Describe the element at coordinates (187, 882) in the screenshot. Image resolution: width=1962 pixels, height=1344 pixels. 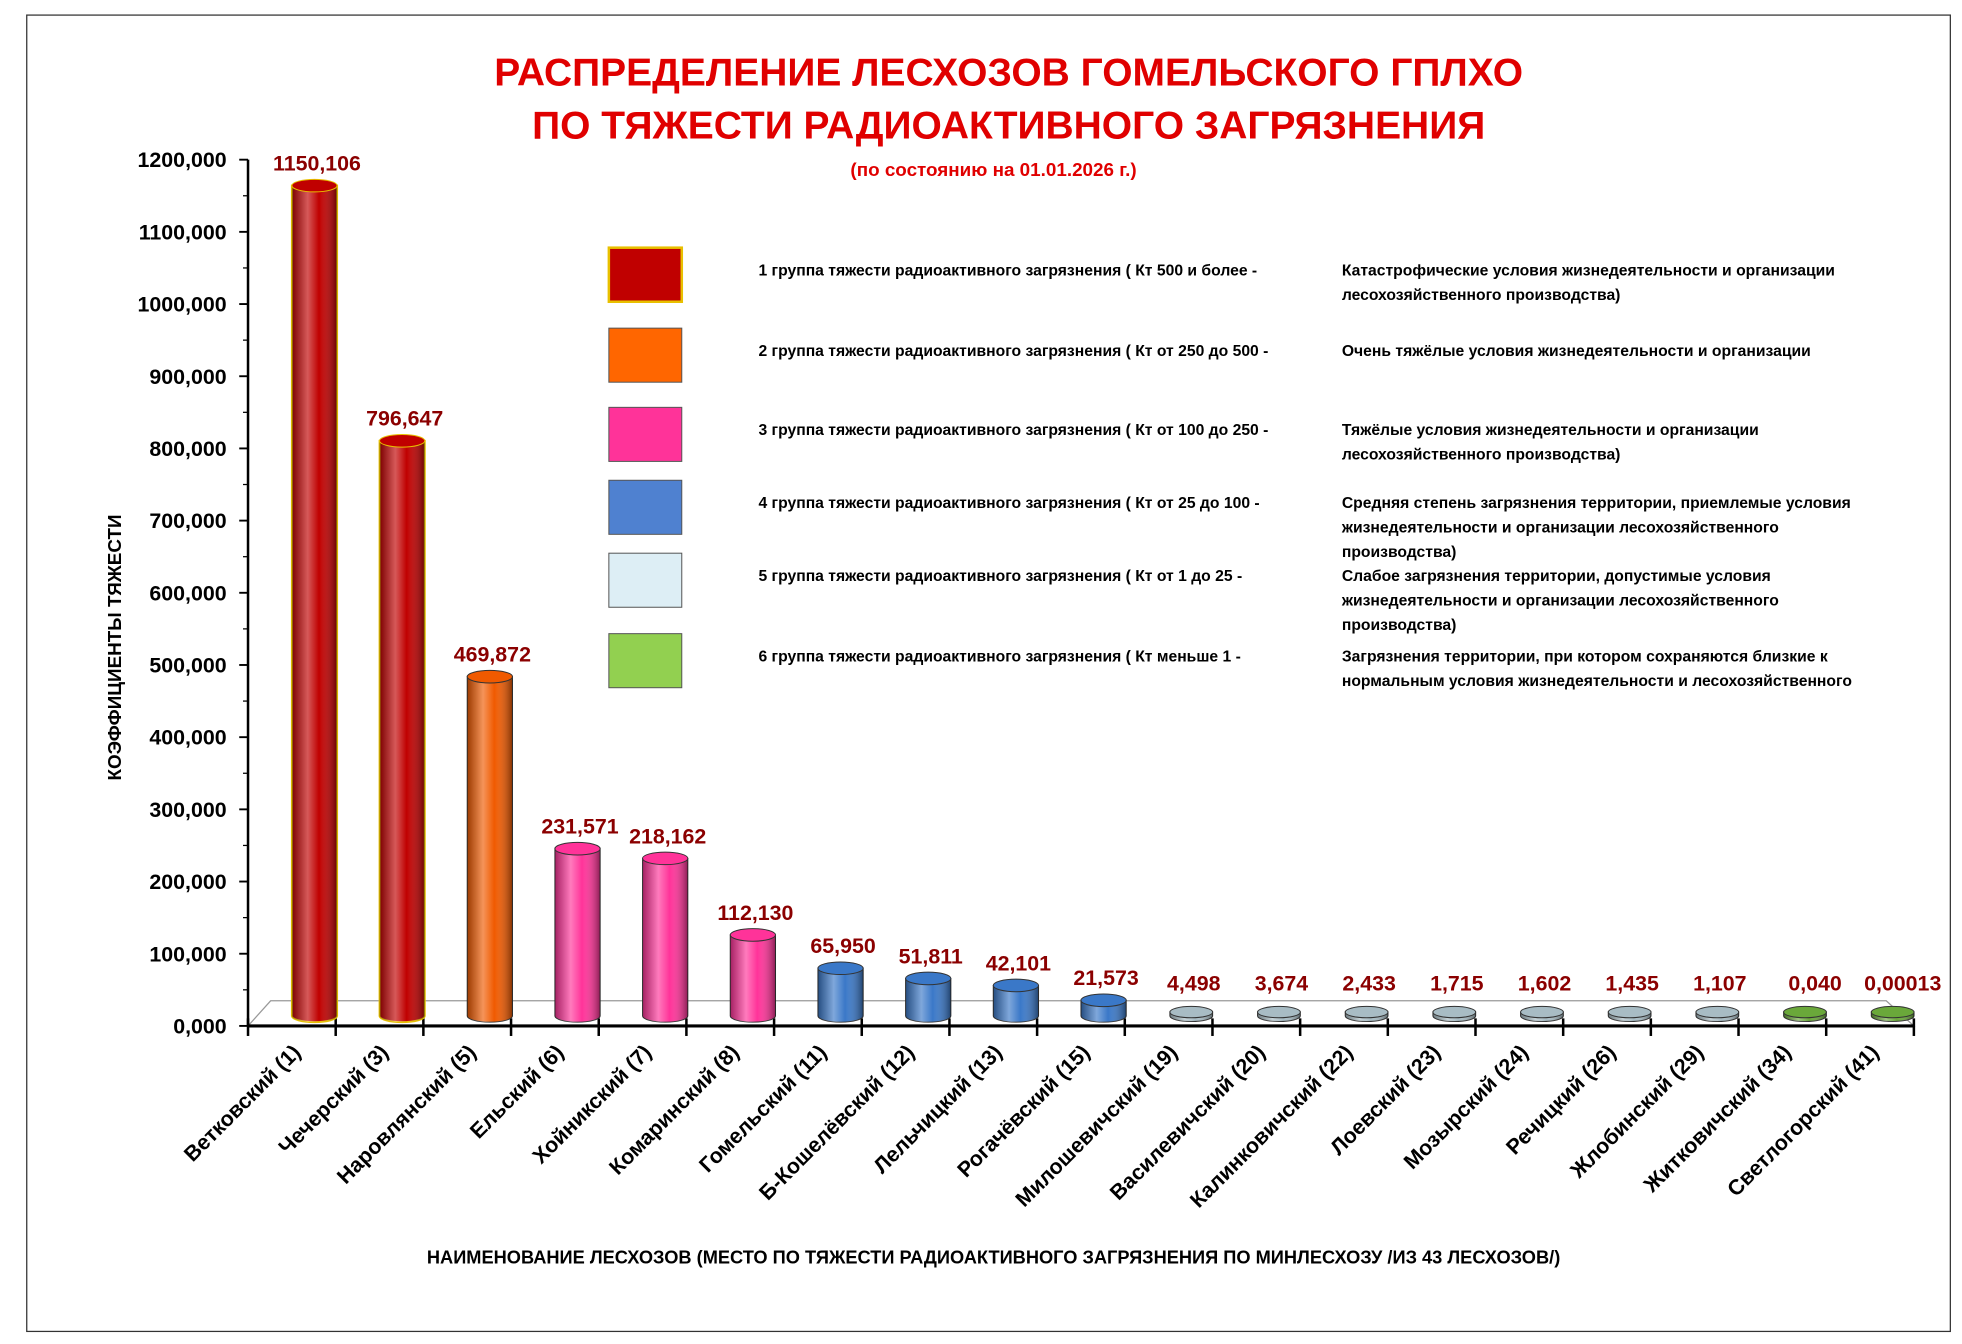
I see `y-tick-label: 200,000` at that location.